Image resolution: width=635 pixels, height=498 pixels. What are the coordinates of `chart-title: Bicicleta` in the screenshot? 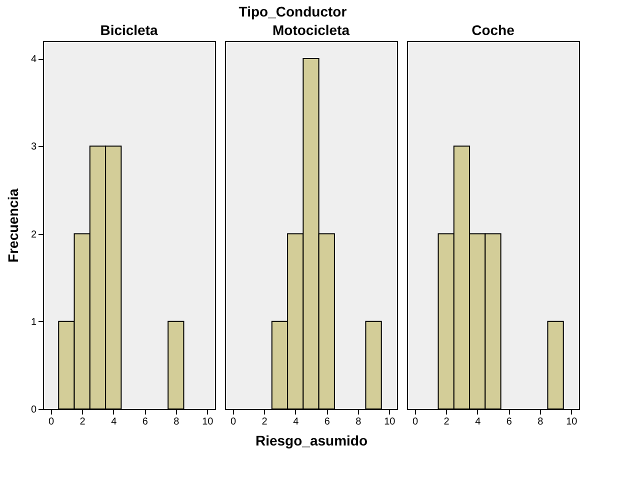 It's located at (129, 30).